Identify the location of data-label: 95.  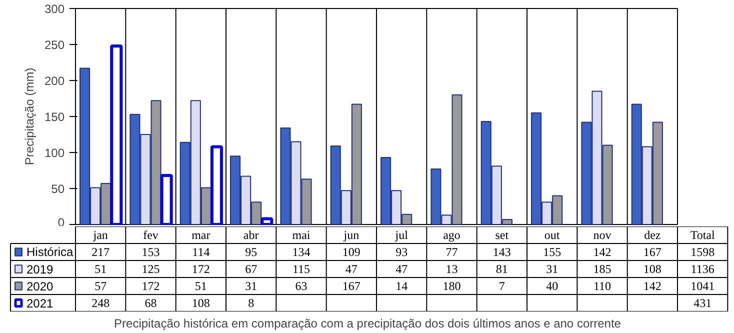
(251, 252).